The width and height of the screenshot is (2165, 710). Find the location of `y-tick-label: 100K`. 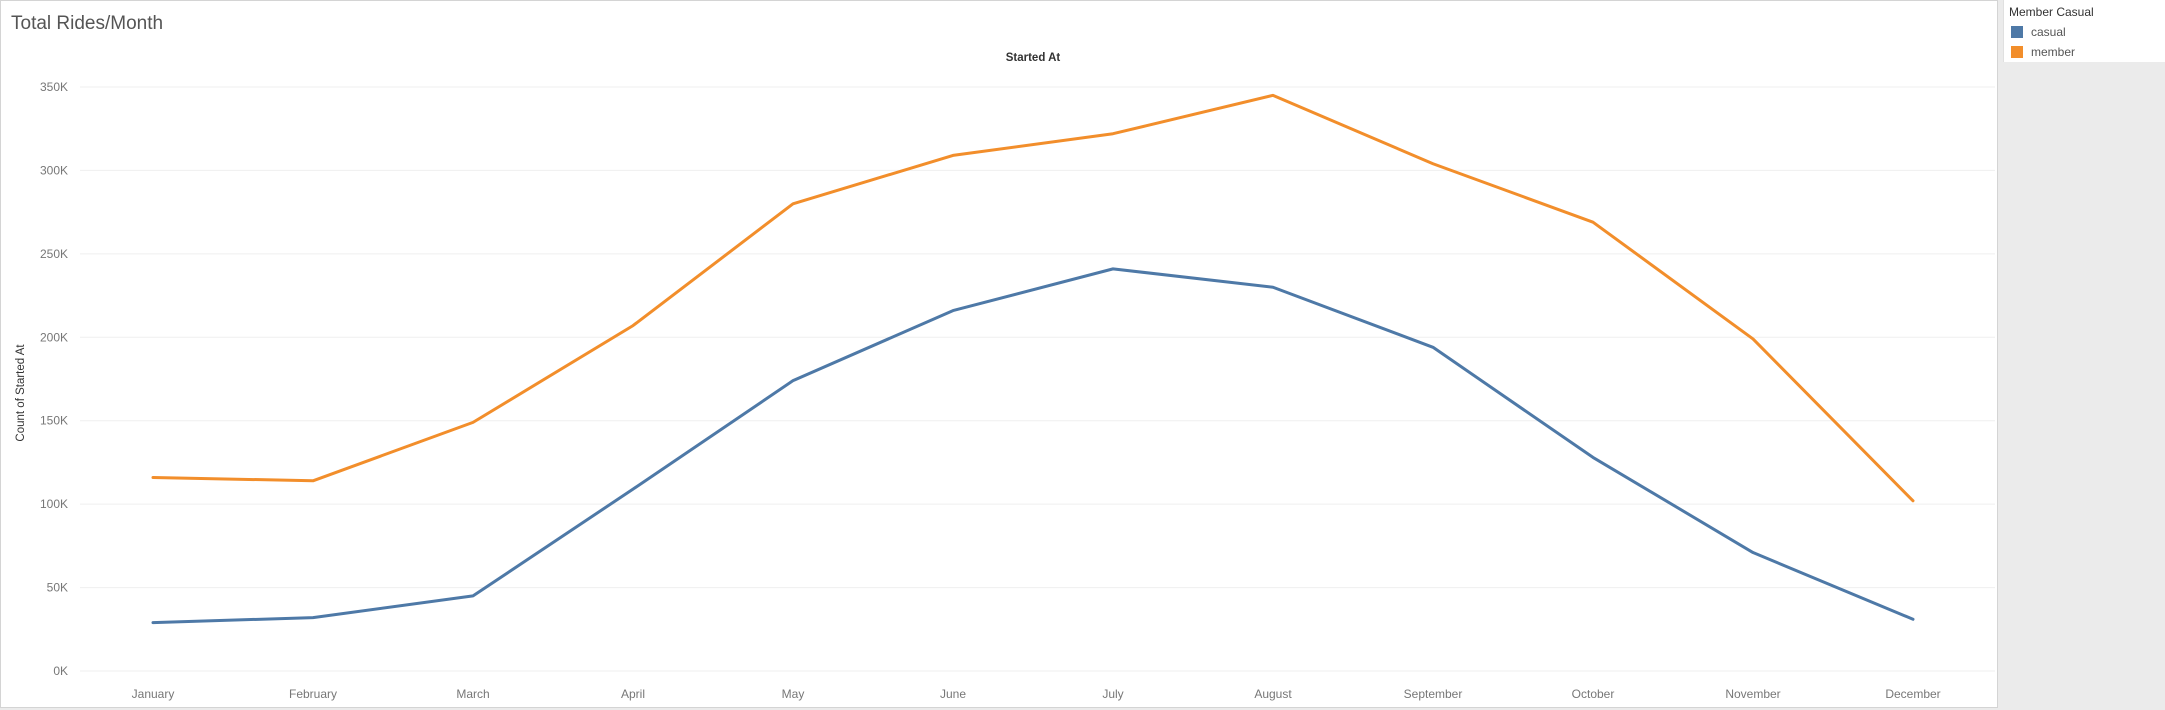

y-tick-label: 100K is located at coordinates (54, 504).